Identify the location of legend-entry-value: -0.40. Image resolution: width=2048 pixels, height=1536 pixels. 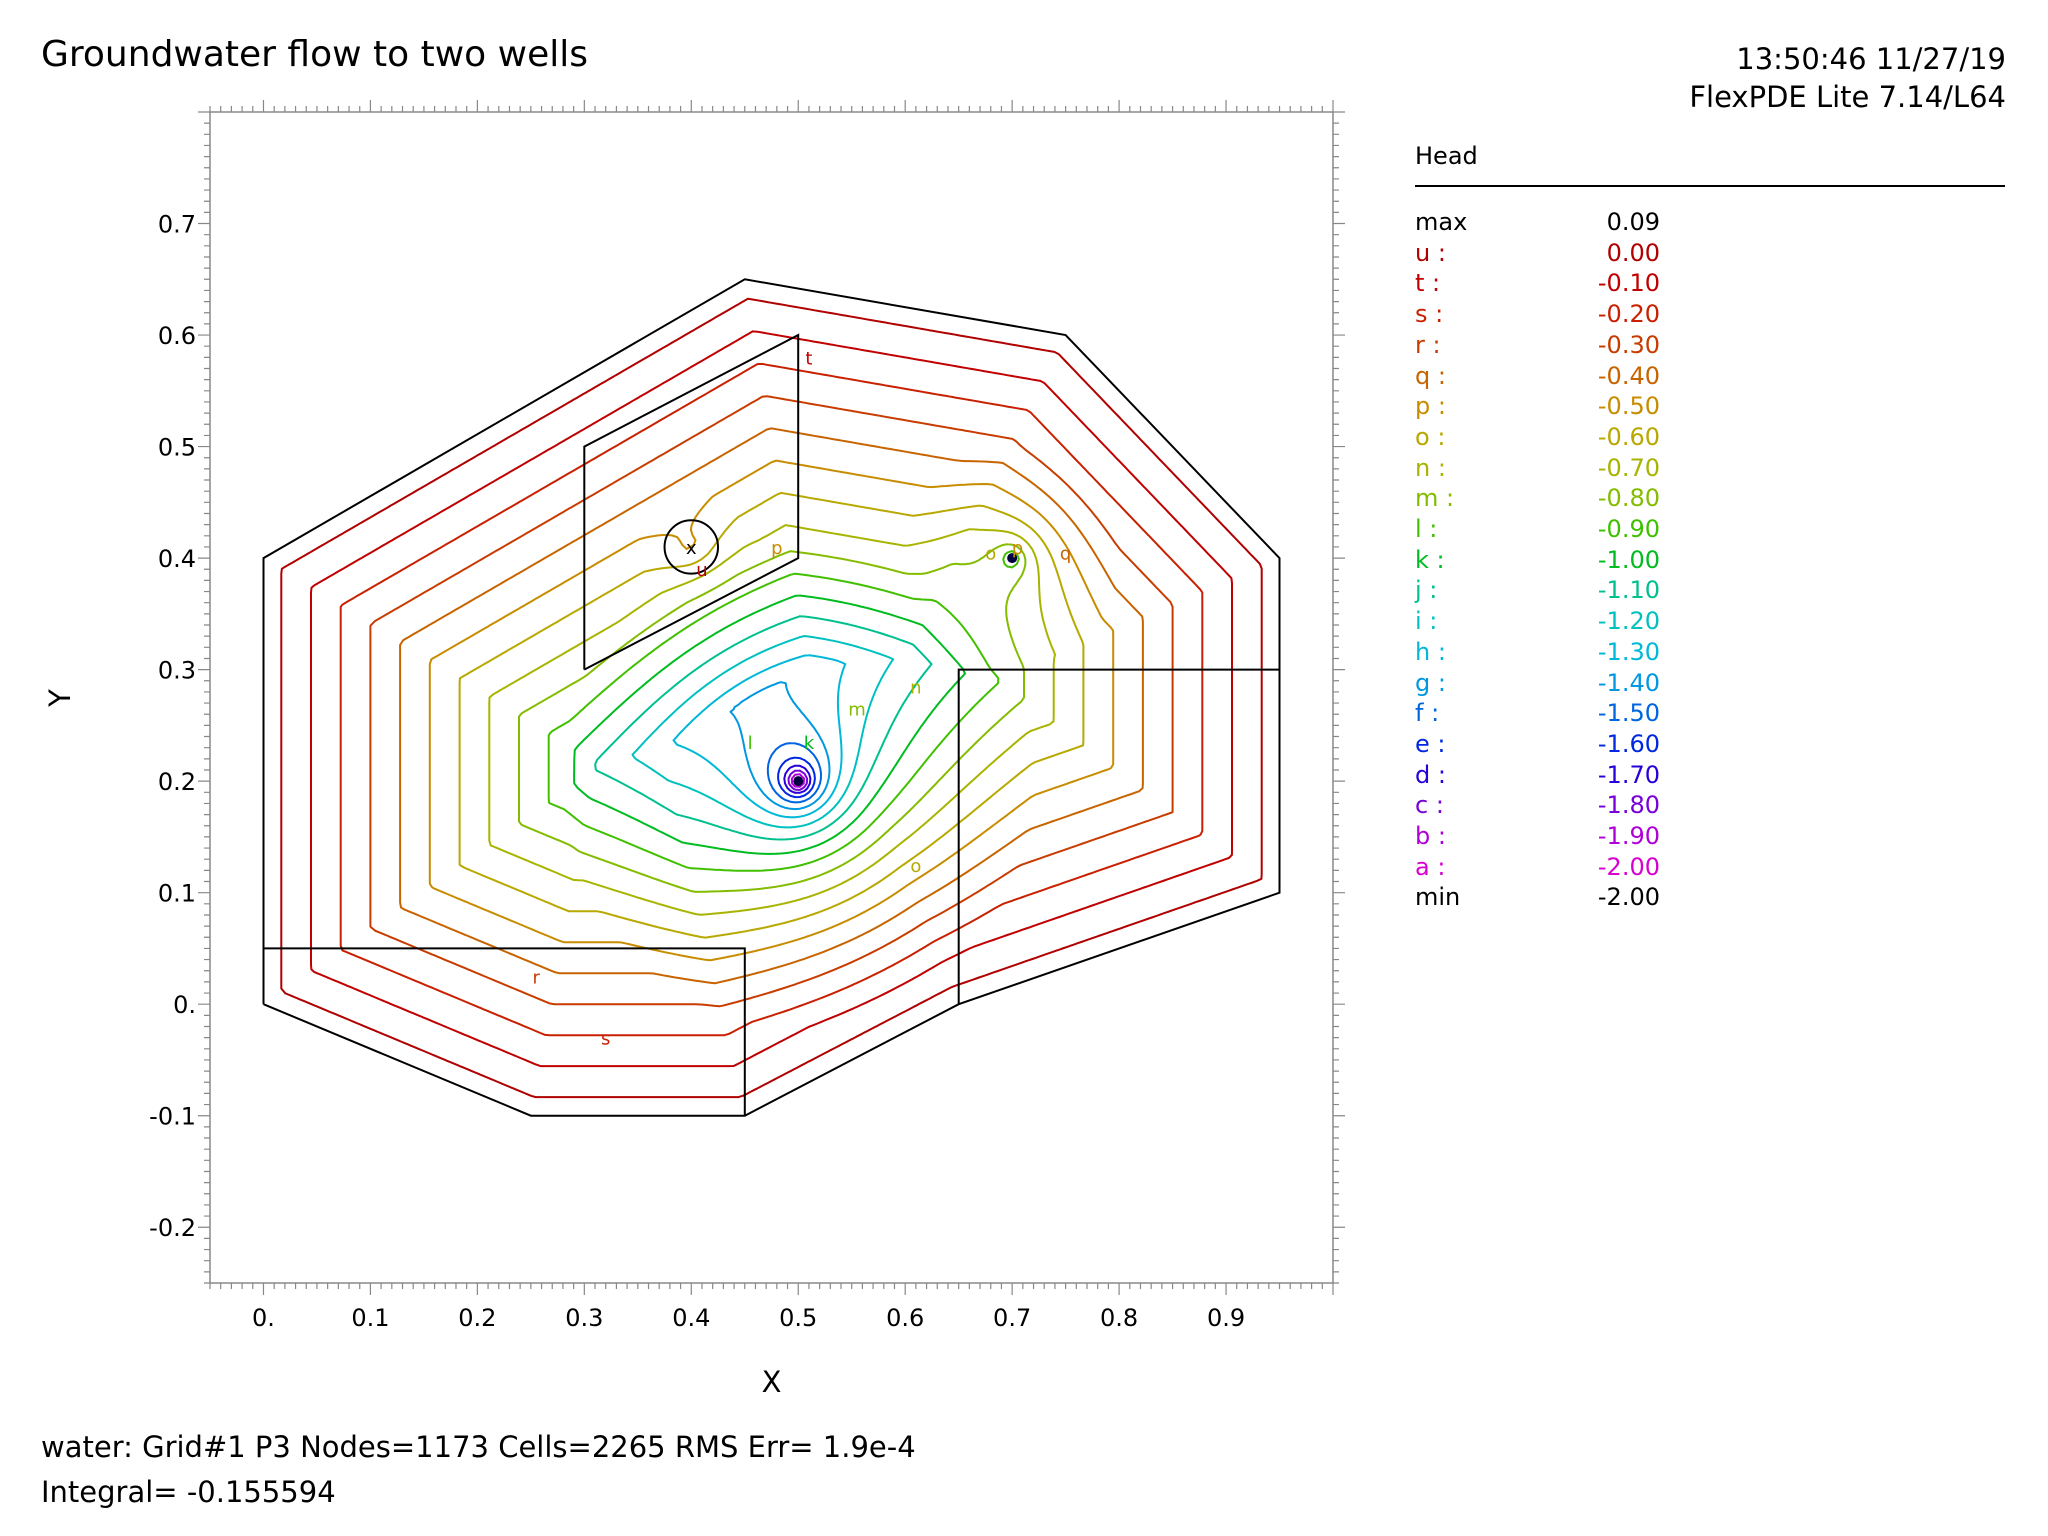
(1628, 375).